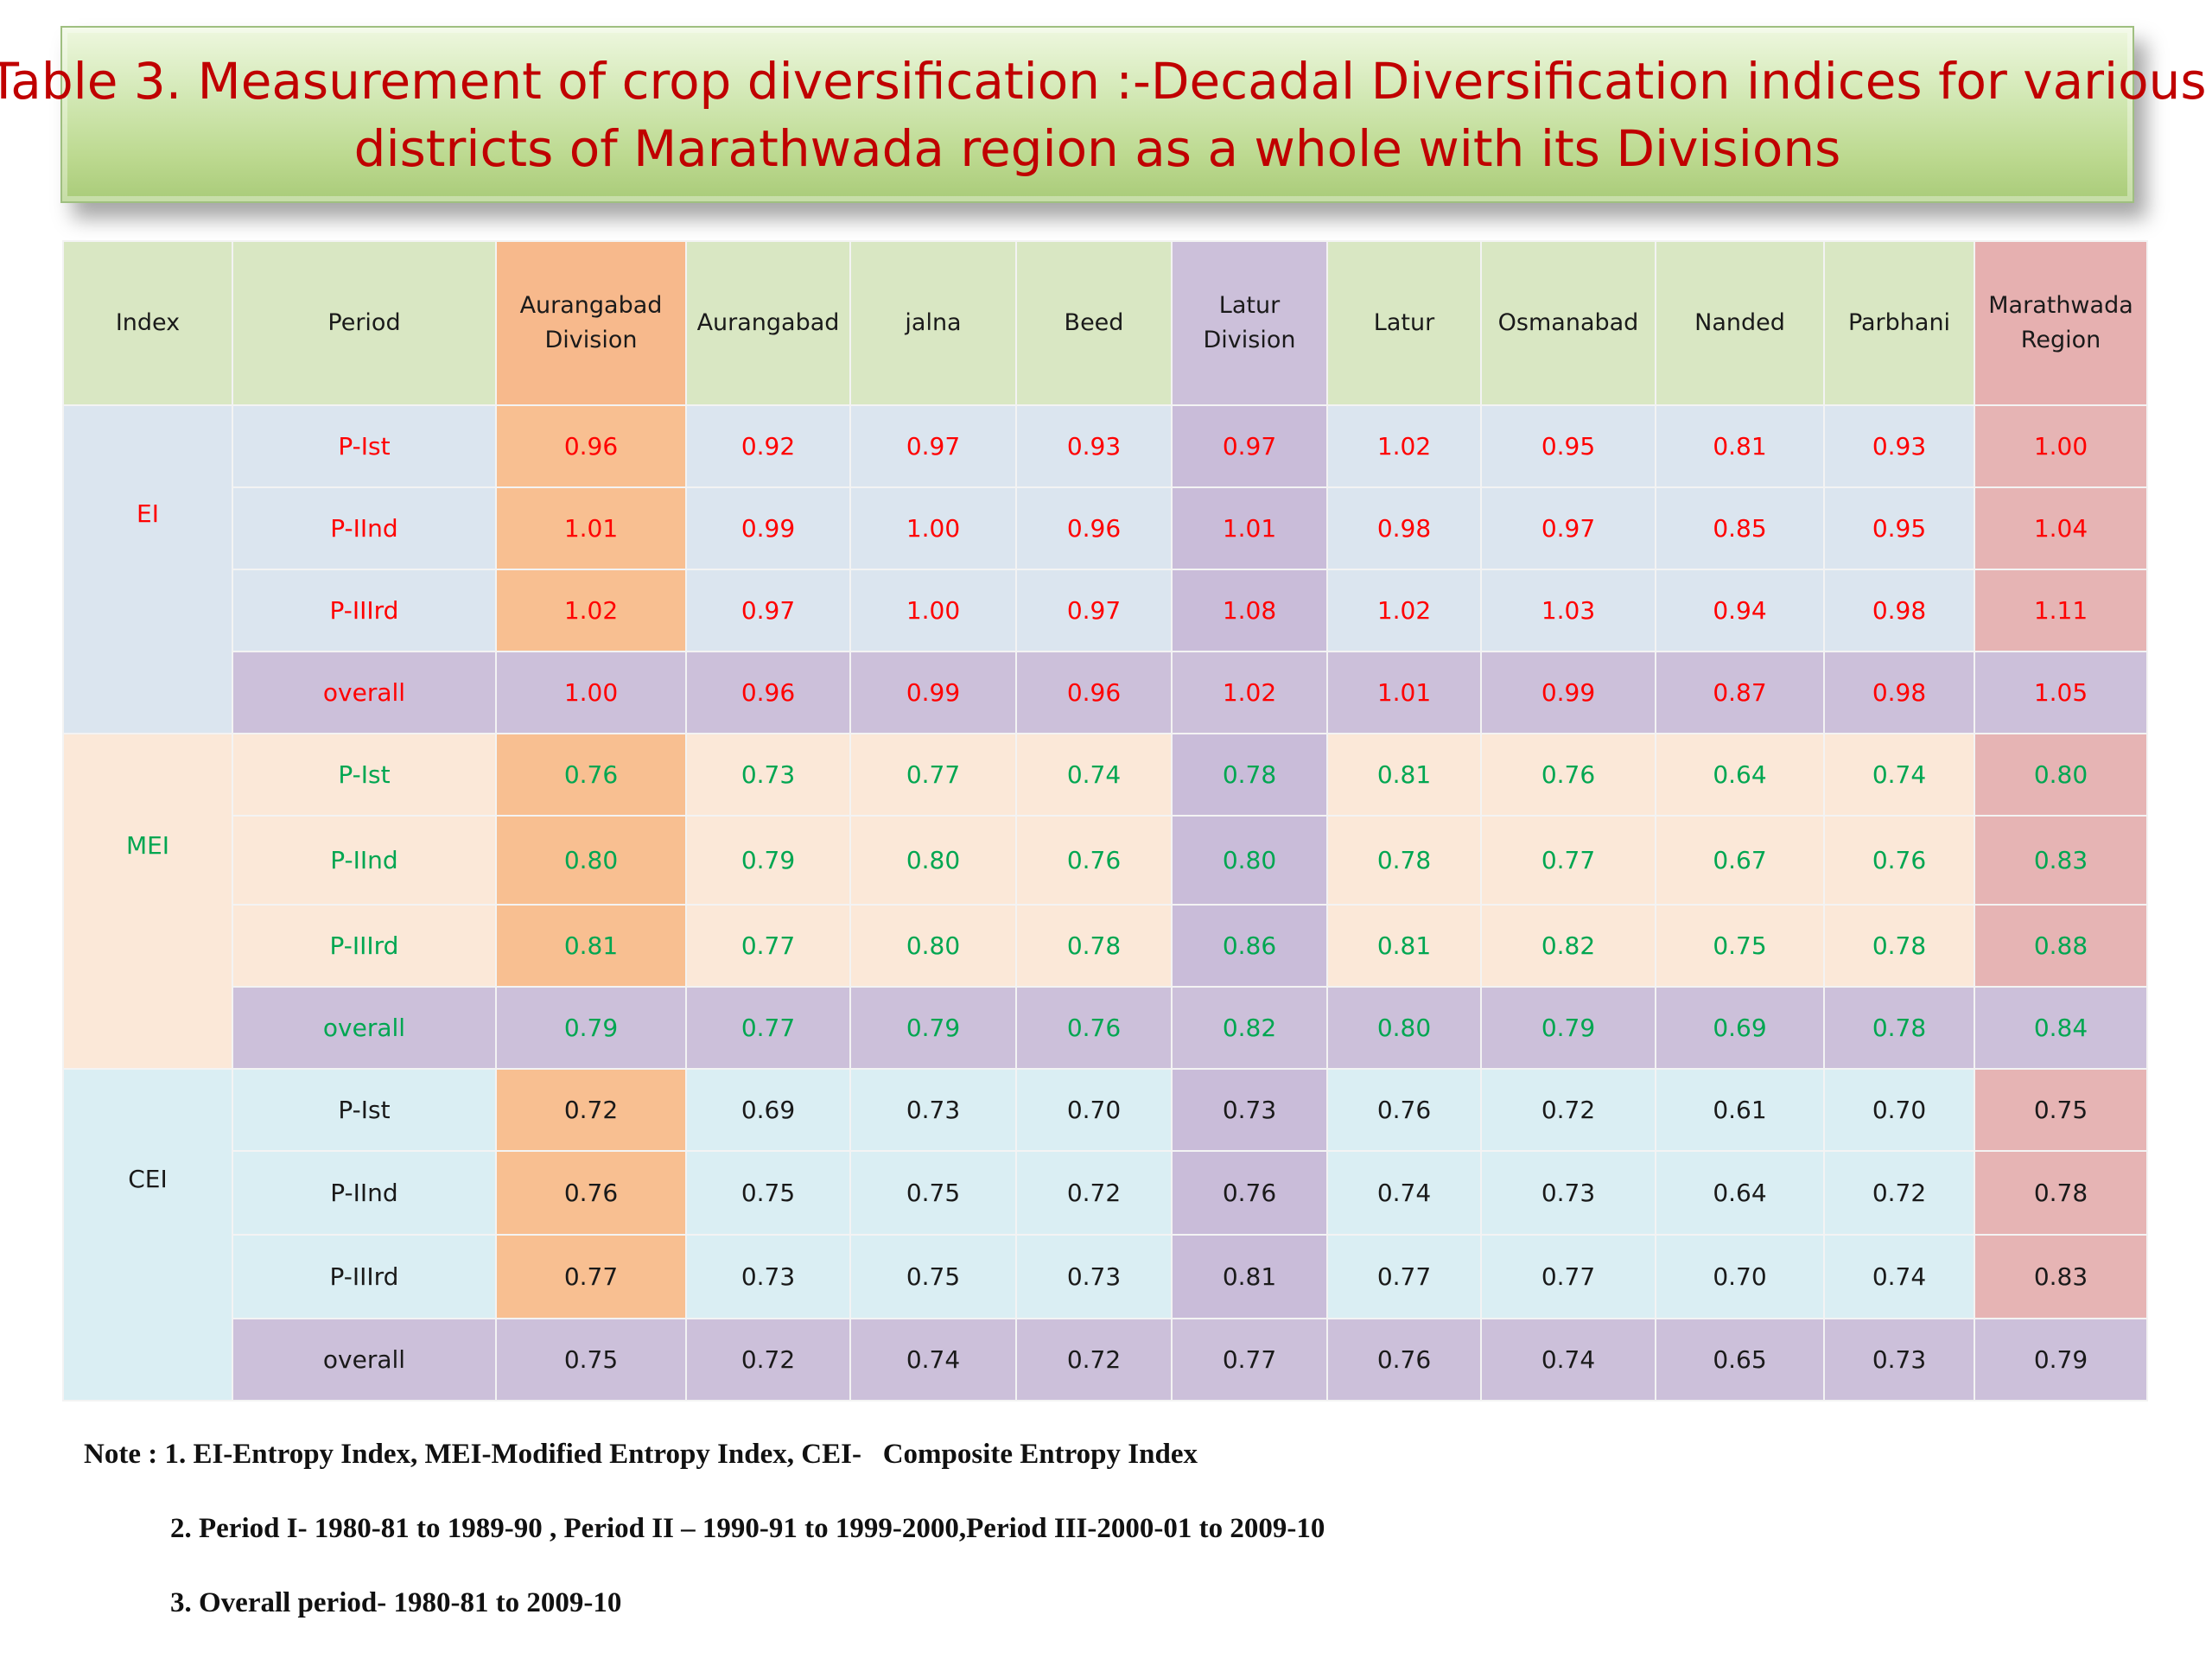 The image size is (2212, 1659). I want to click on value-cell: 0.65, so click(1740, 1360).